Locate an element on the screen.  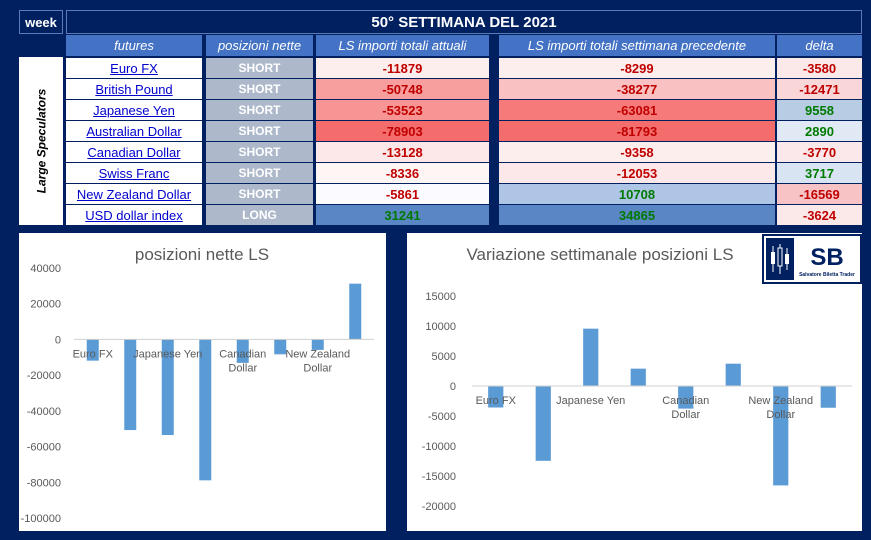
y-tick-label: 40000 is located at coordinates (45, 269).